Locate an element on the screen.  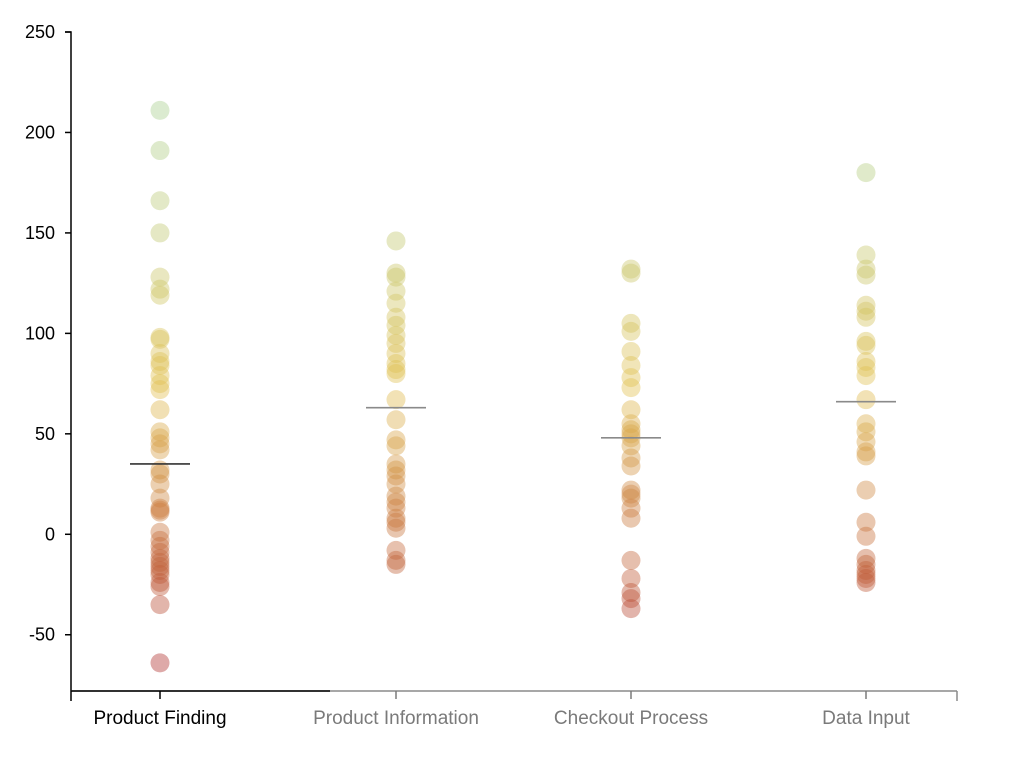
x-tick-label: Checkout Process is located at coordinates (631, 718).